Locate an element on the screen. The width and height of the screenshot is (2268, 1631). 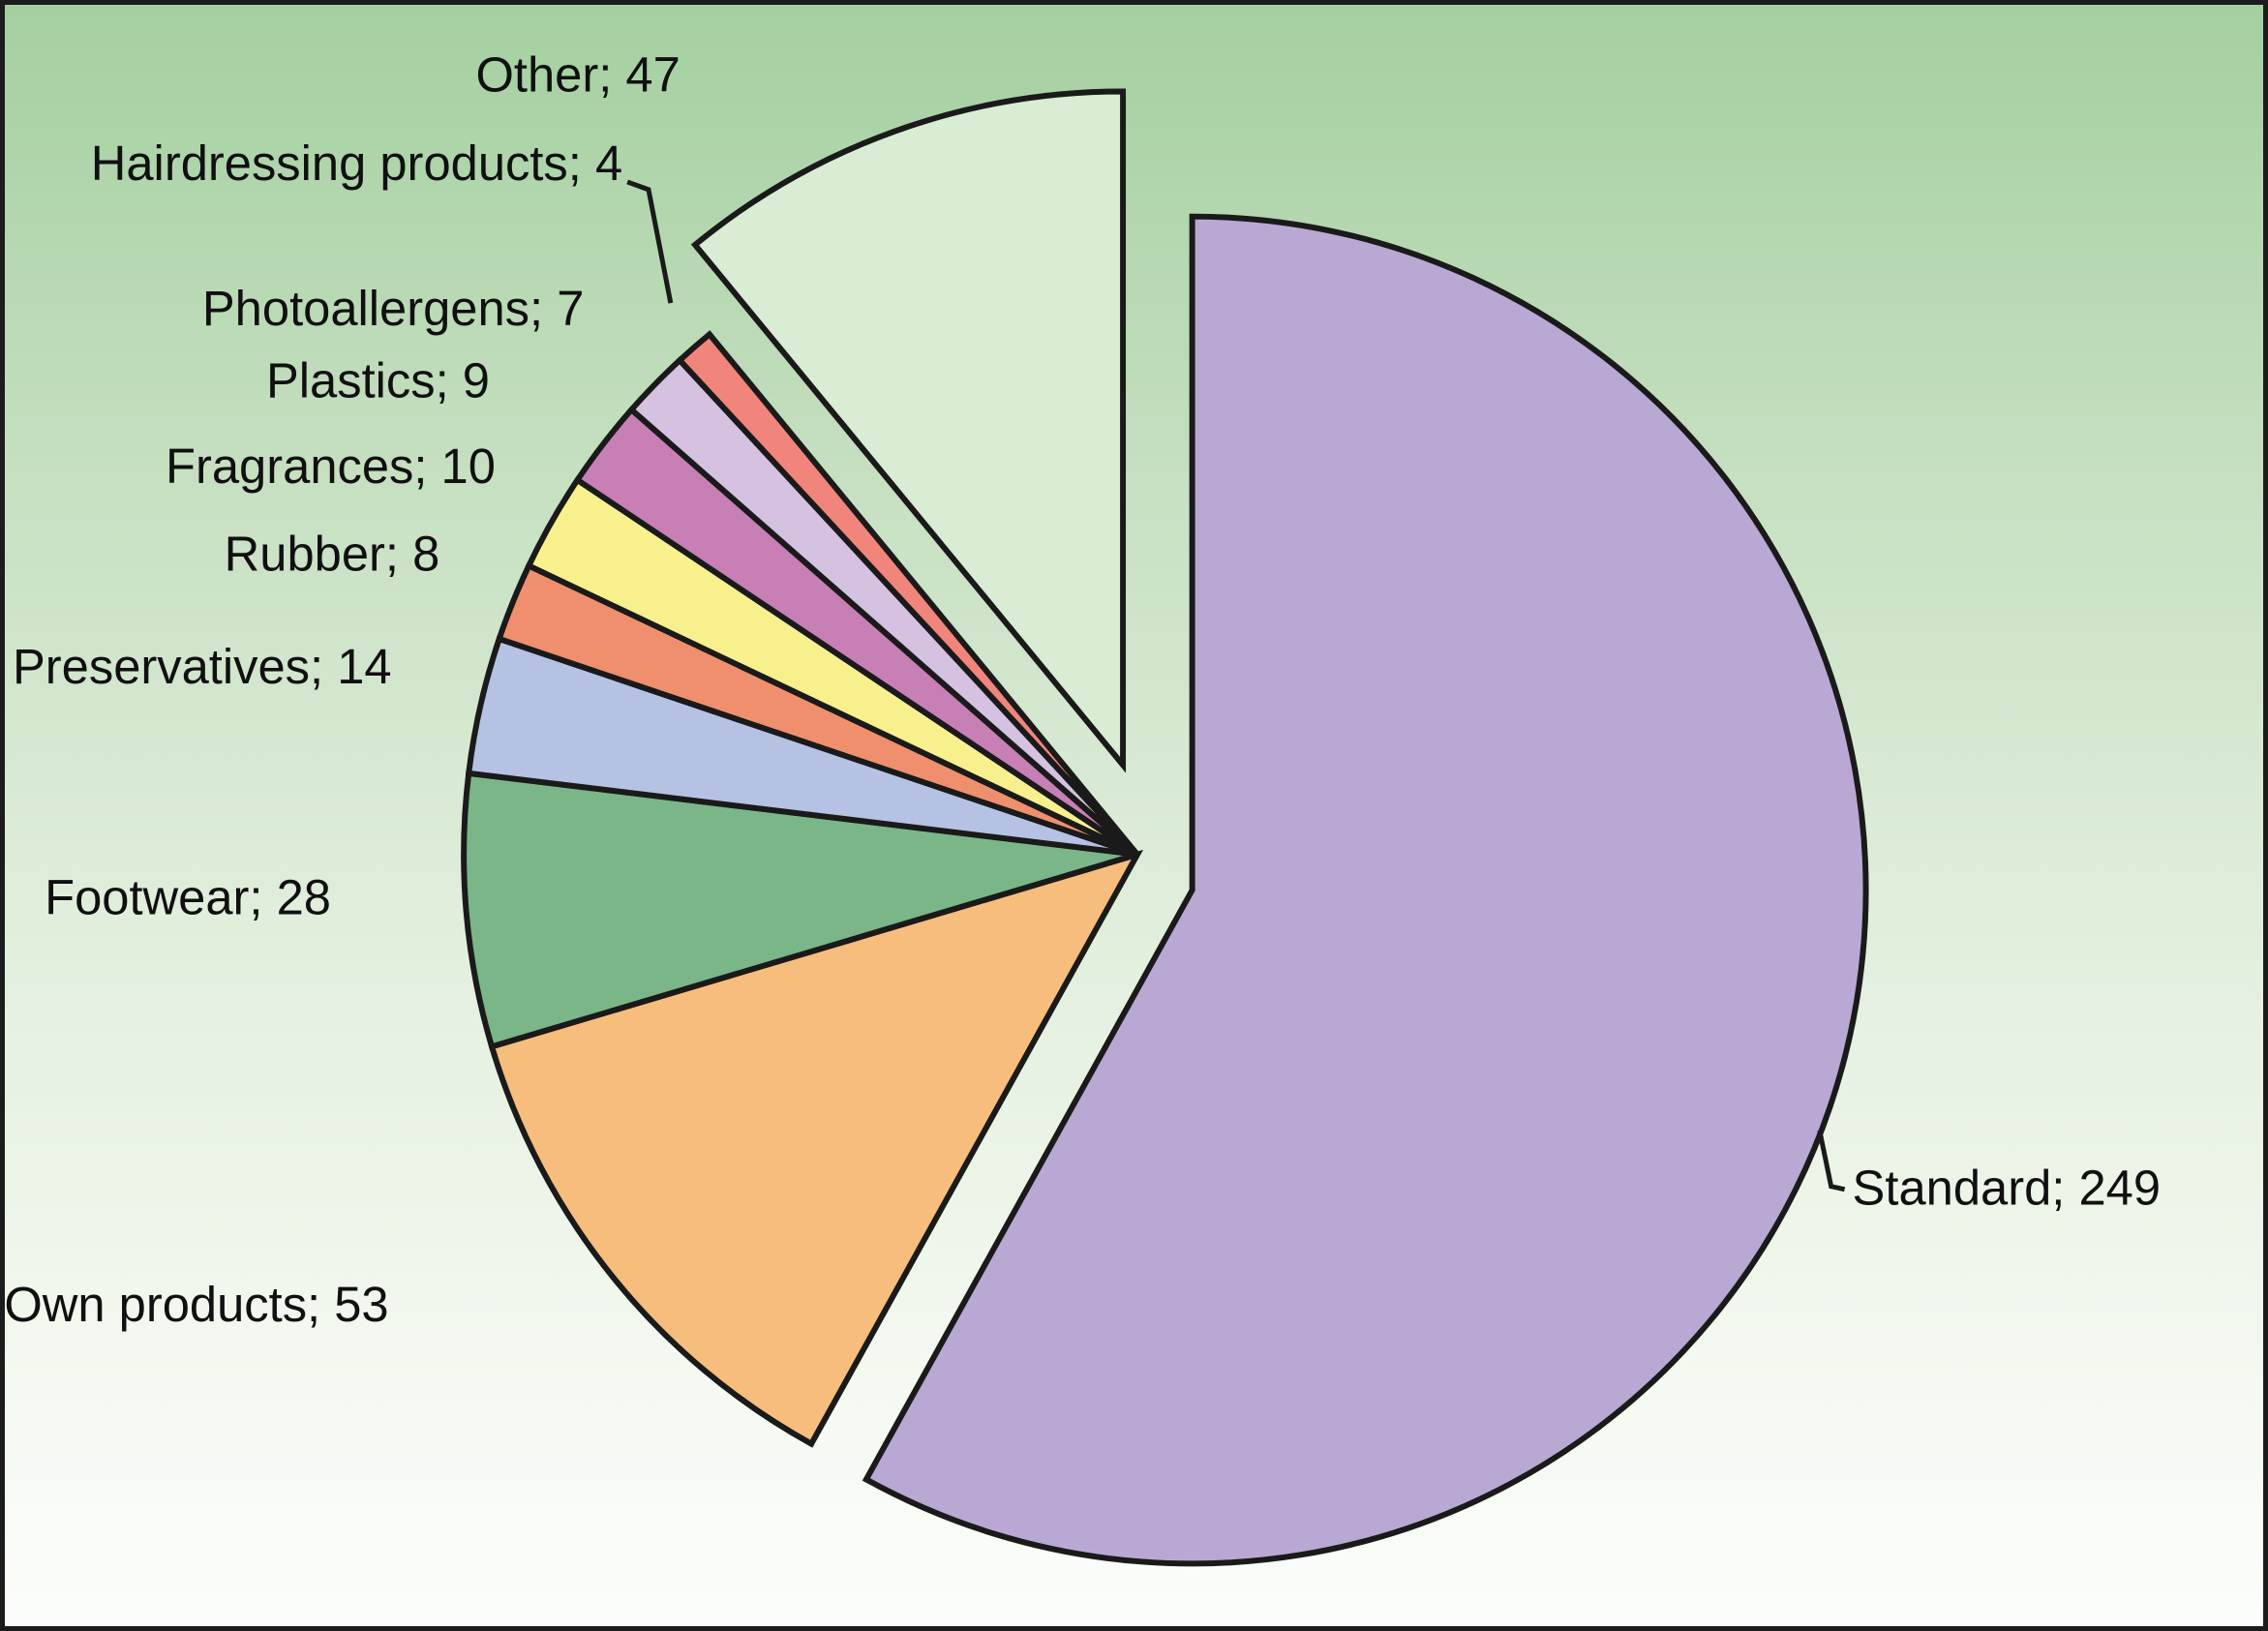
pie-slice-other is located at coordinates (908, 431).